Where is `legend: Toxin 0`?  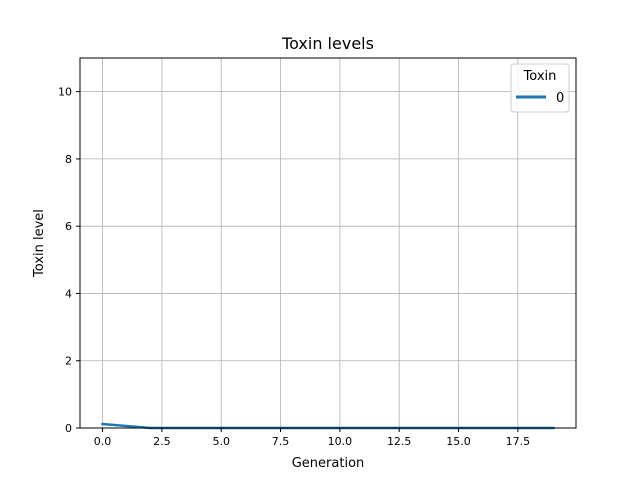 legend: Toxin 0 is located at coordinates (540, 88).